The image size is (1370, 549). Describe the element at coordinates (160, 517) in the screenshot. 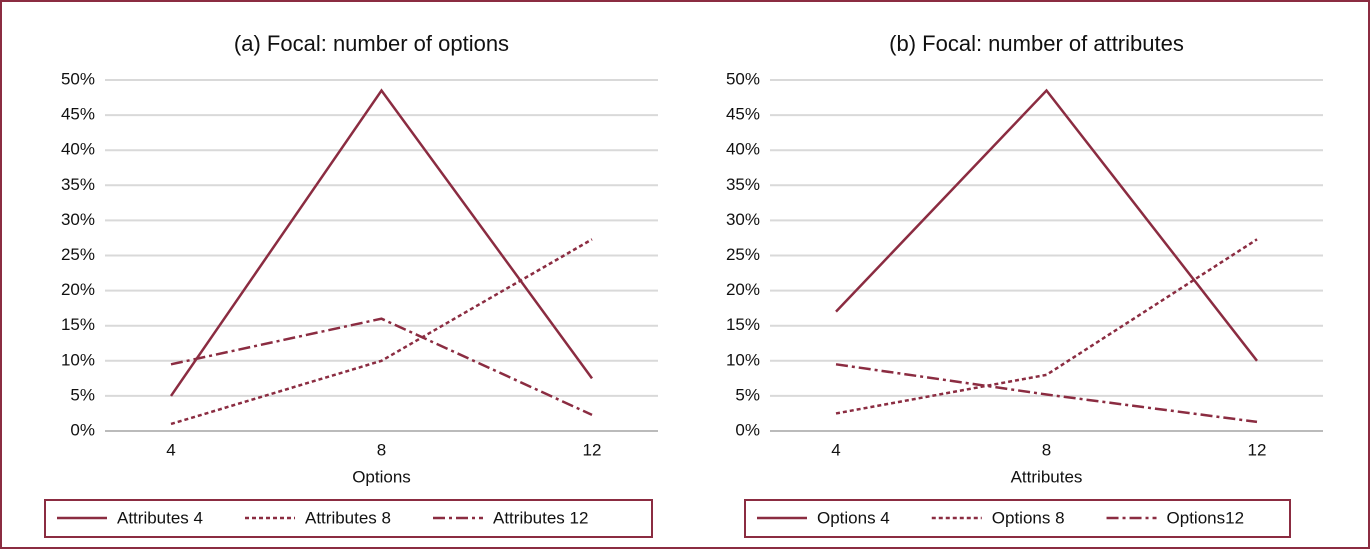

I see `legend-label: Attributes 4` at that location.